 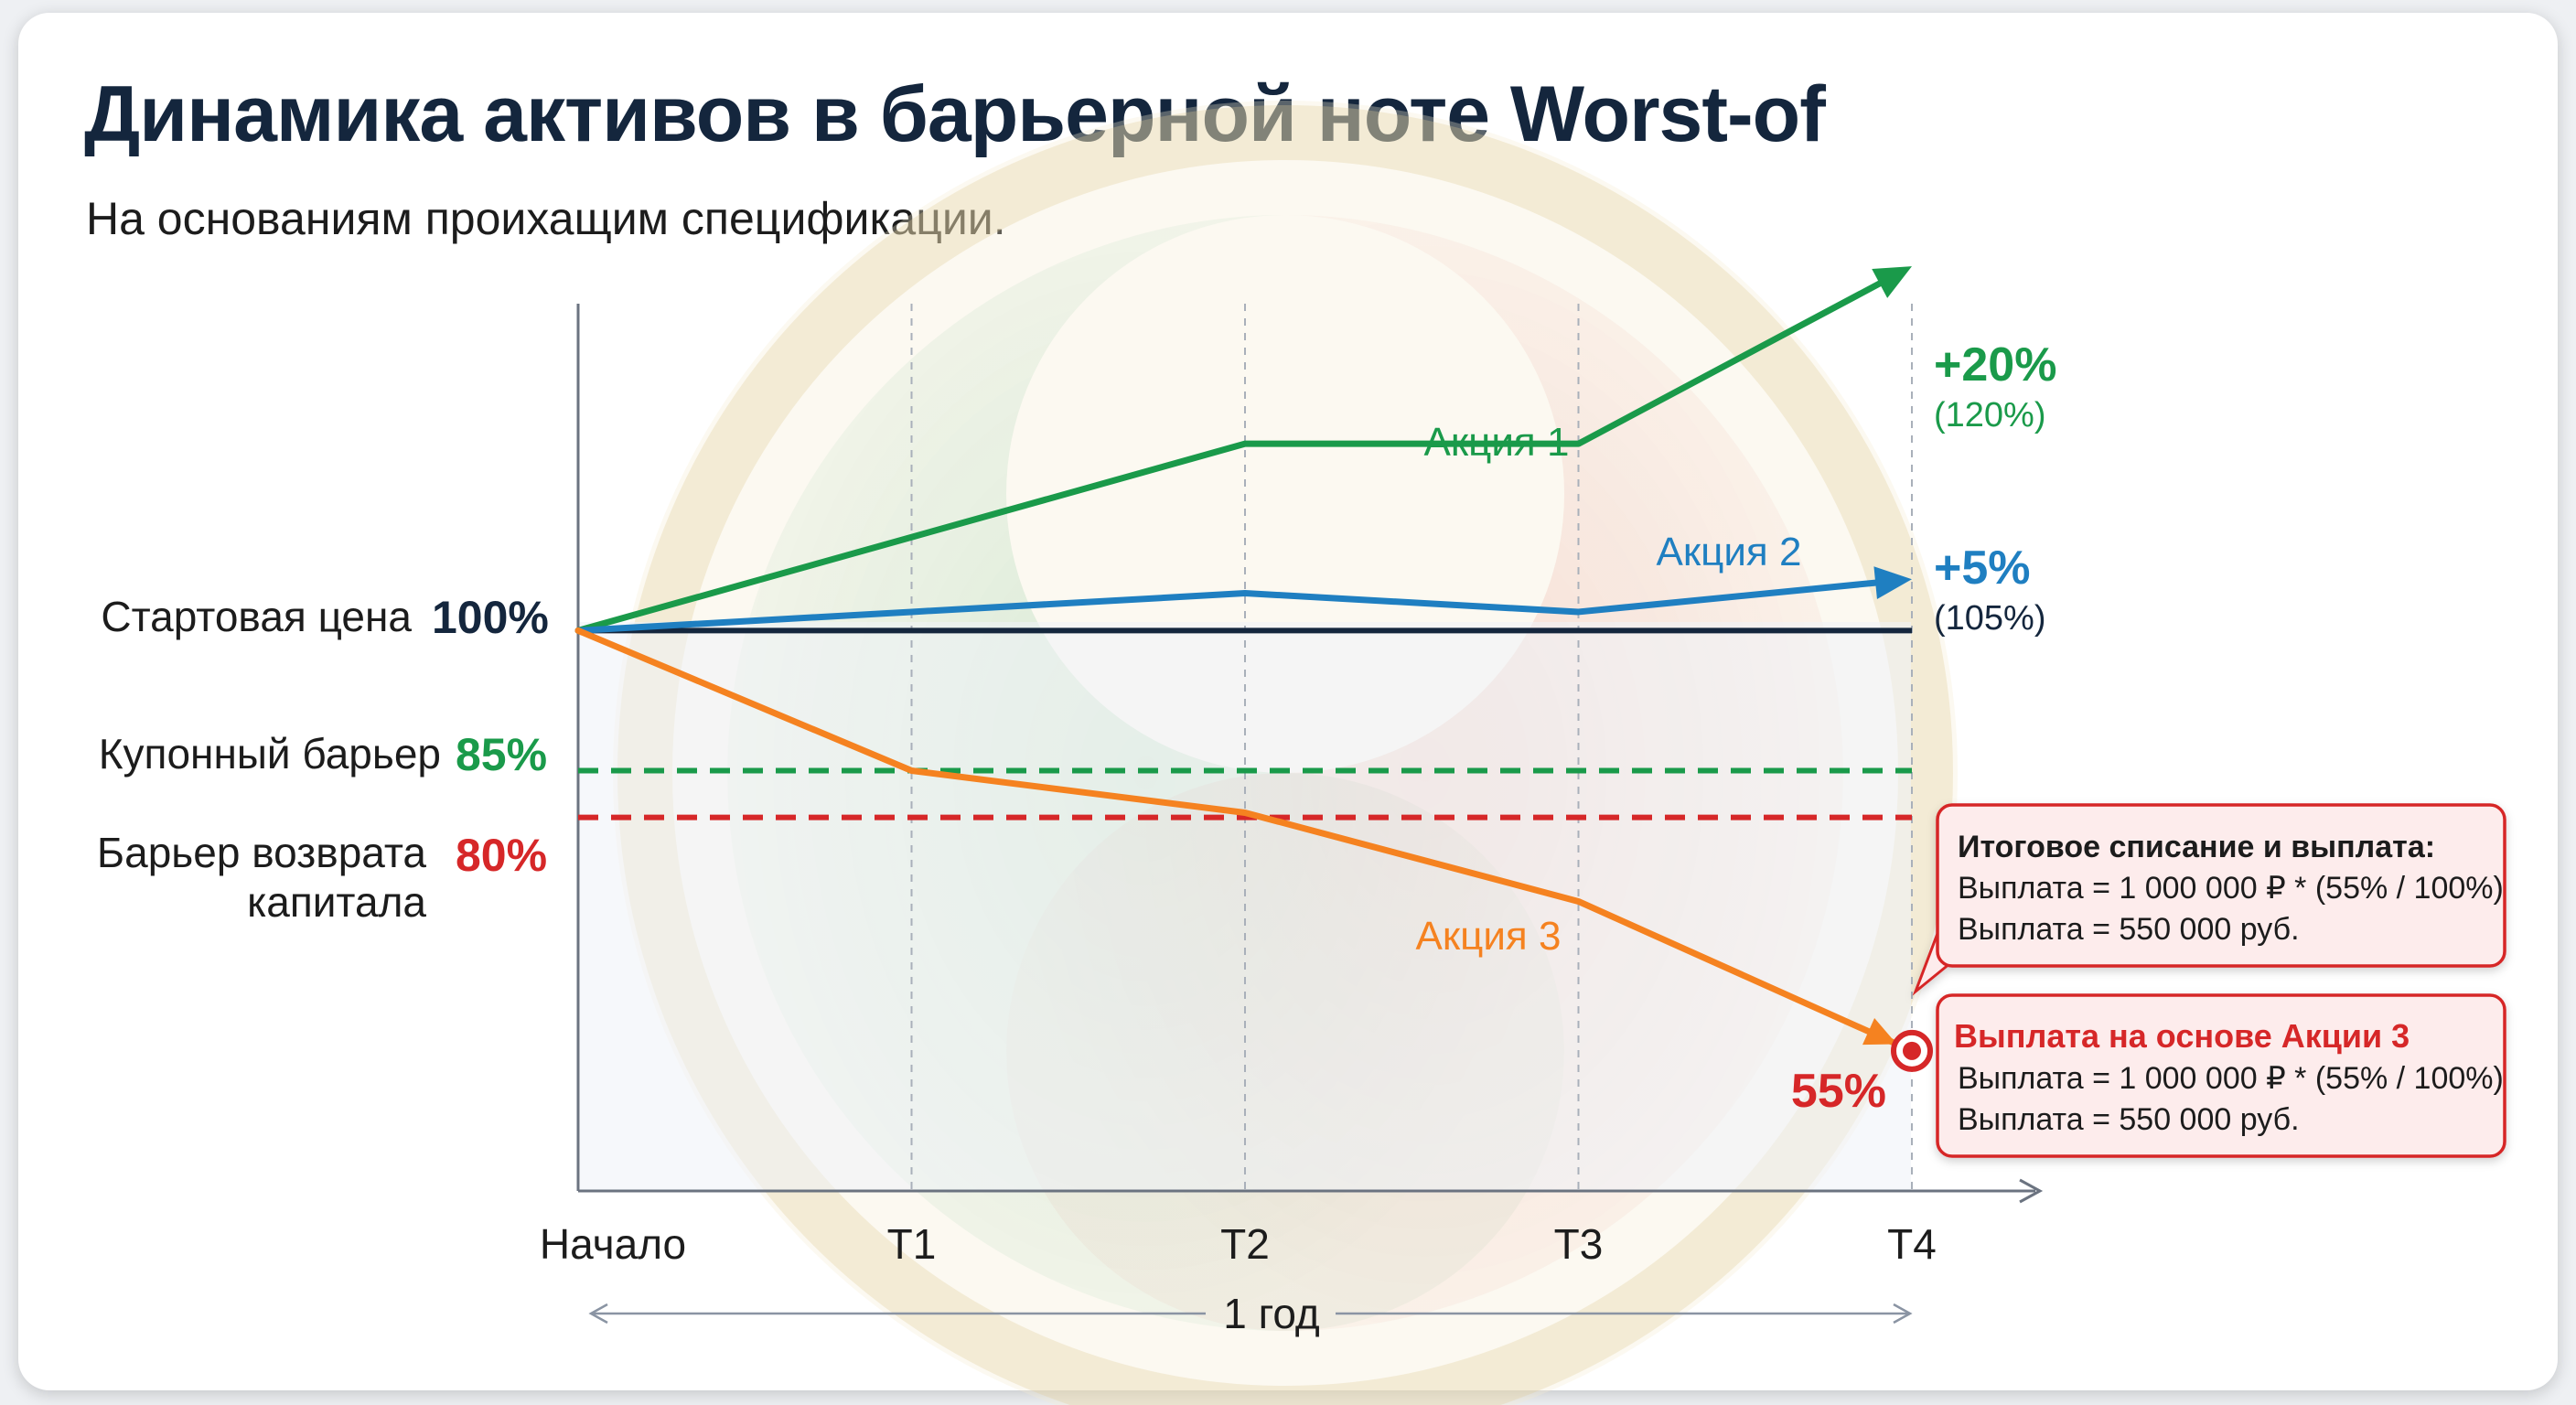 What do you see at coordinates (270, 754) in the screenshot?
I see `ref-label-coupon: Купонный барьер` at bounding box center [270, 754].